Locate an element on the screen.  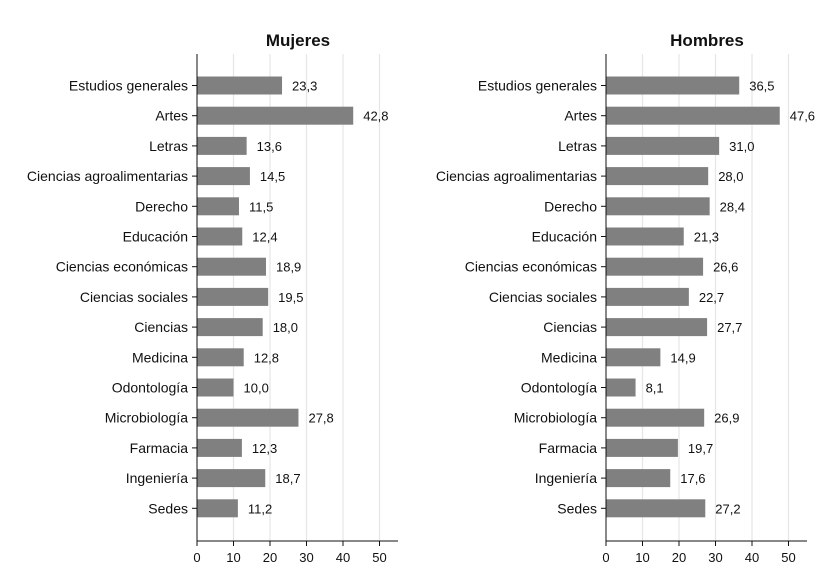
value-label: 27,2 is located at coordinates (727, 508).